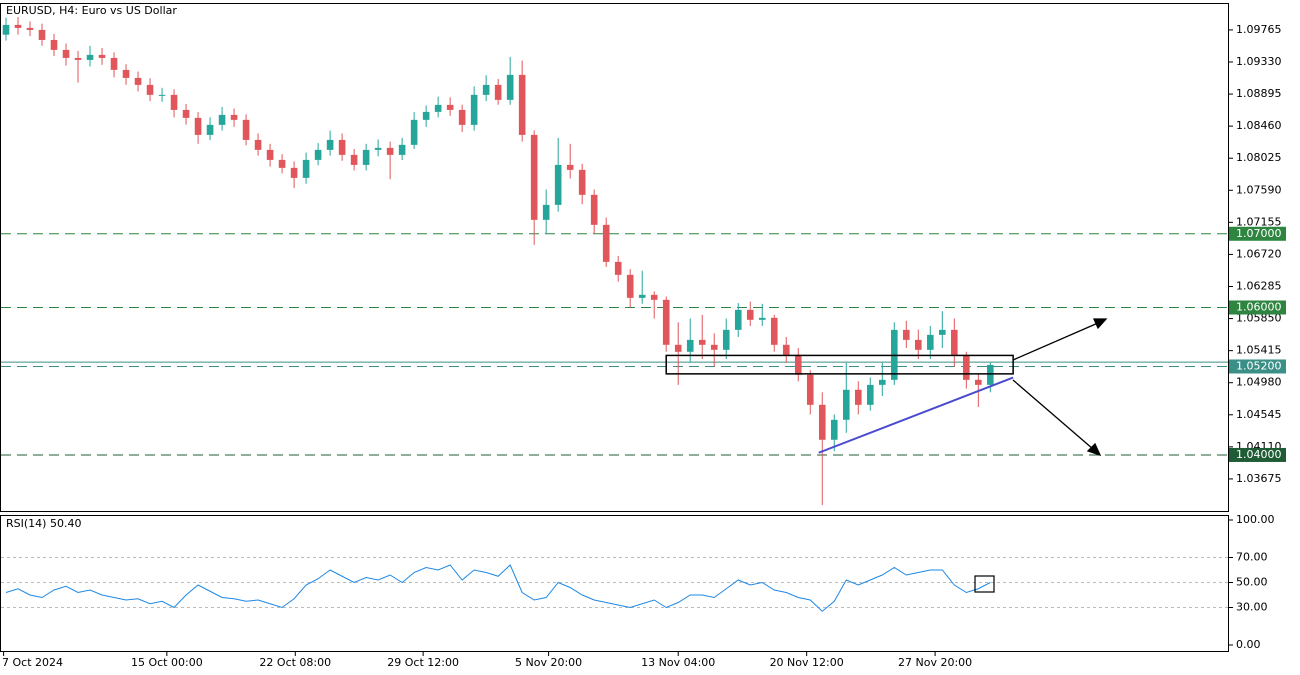 The image size is (1300, 675). Describe the element at coordinates (1259, 454) in the screenshot. I see `level-label: 1.04000` at that location.